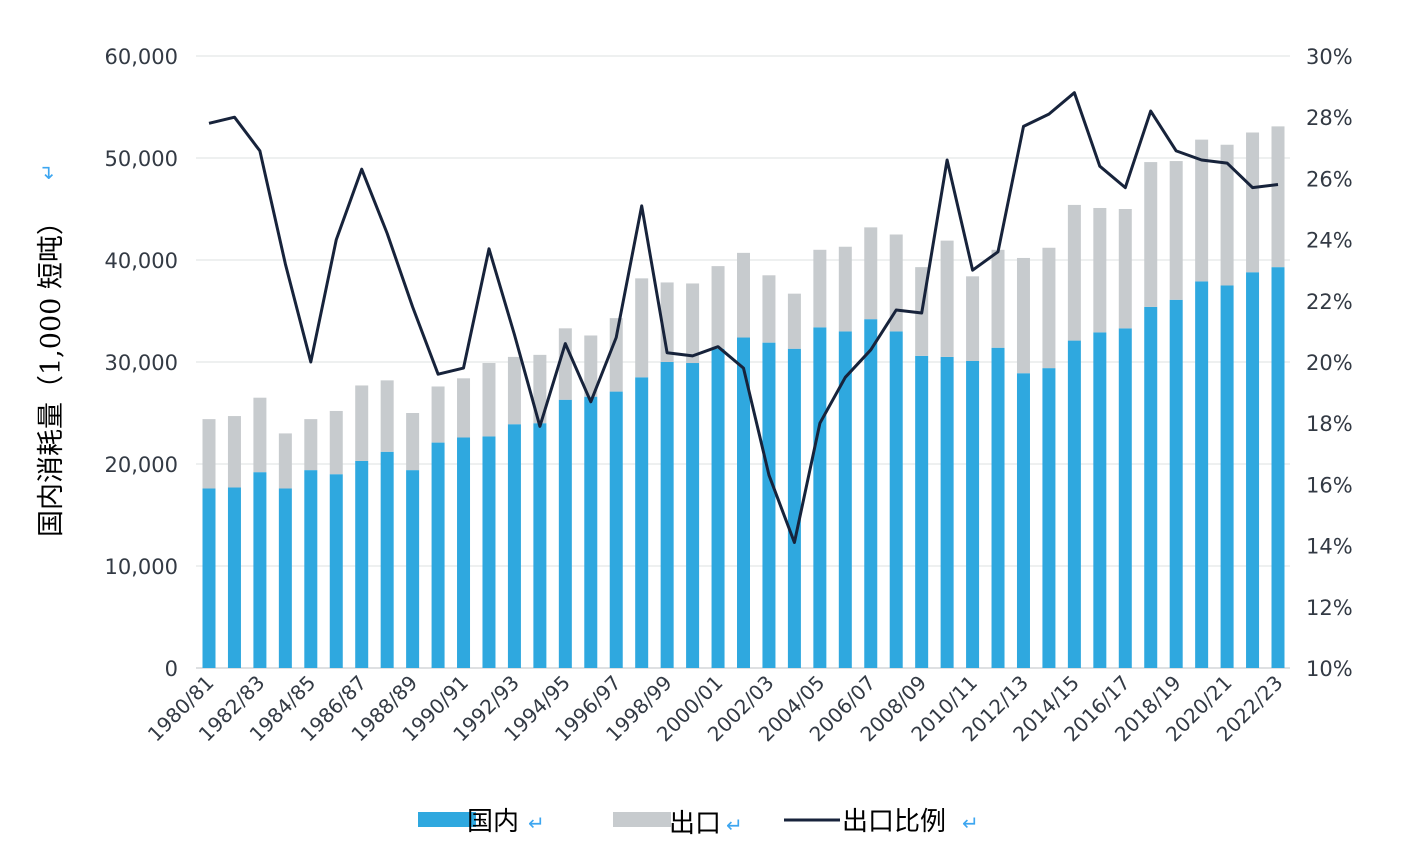  What do you see at coordinates (1329, 241) in the screenshot?
I see `y2-tick-label: 24%` at bounding box center [1329, 241].